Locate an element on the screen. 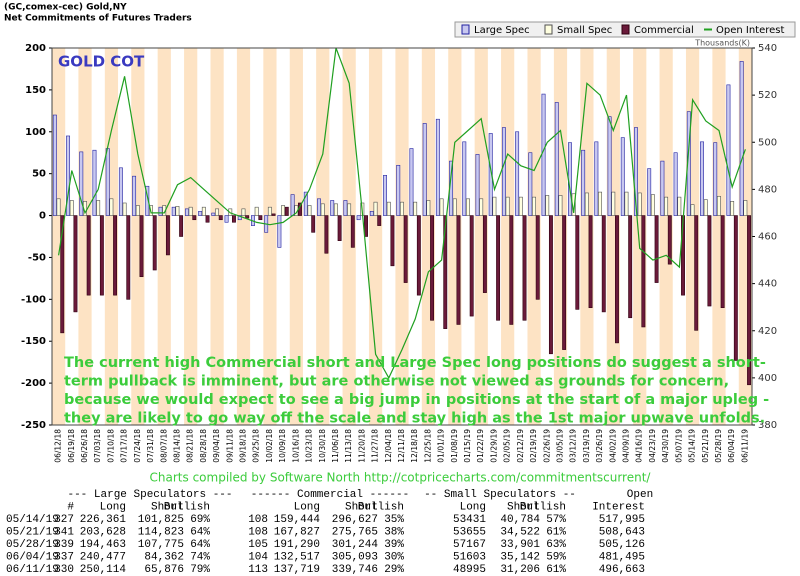  x-tick-label: 09/04/18 is located at coordinates (216, 446).